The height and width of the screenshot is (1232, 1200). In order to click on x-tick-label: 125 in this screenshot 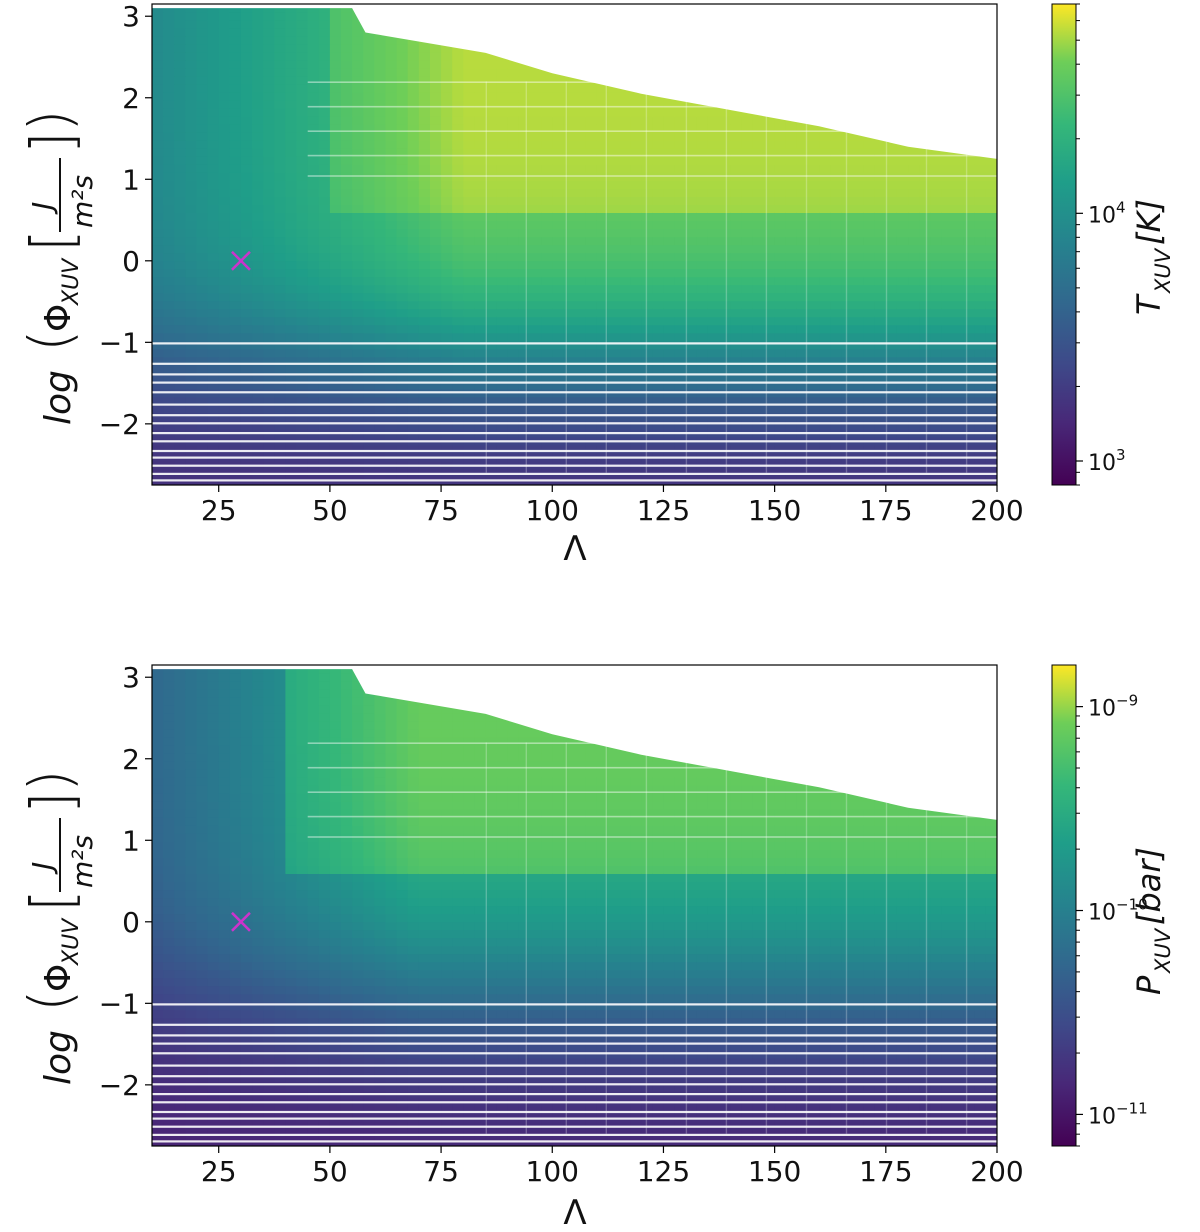, I will do `click(663, 510)`.